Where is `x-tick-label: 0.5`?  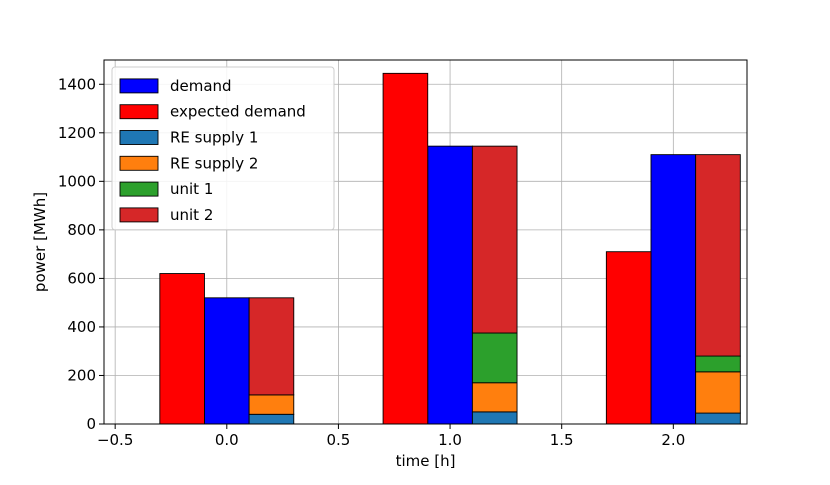
x-tick-label: 0.5 is located at coordinates (338, 440).